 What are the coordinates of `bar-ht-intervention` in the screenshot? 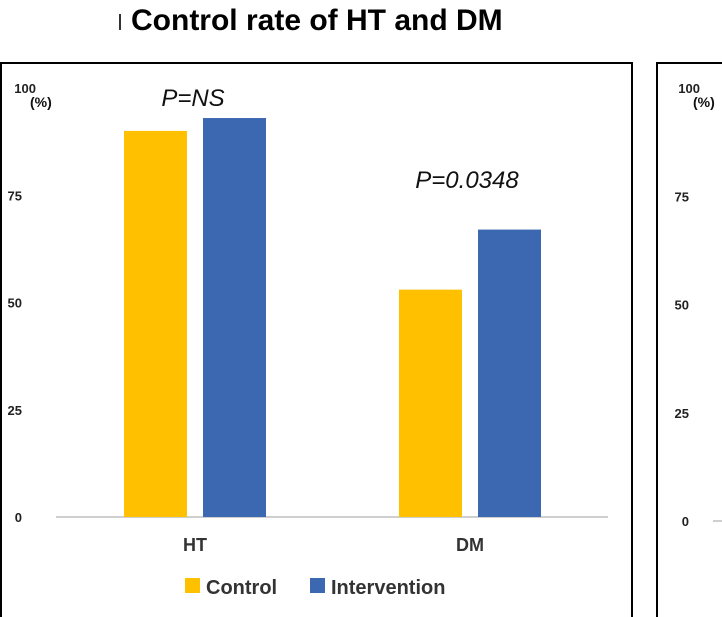 It's located at (234, 317).